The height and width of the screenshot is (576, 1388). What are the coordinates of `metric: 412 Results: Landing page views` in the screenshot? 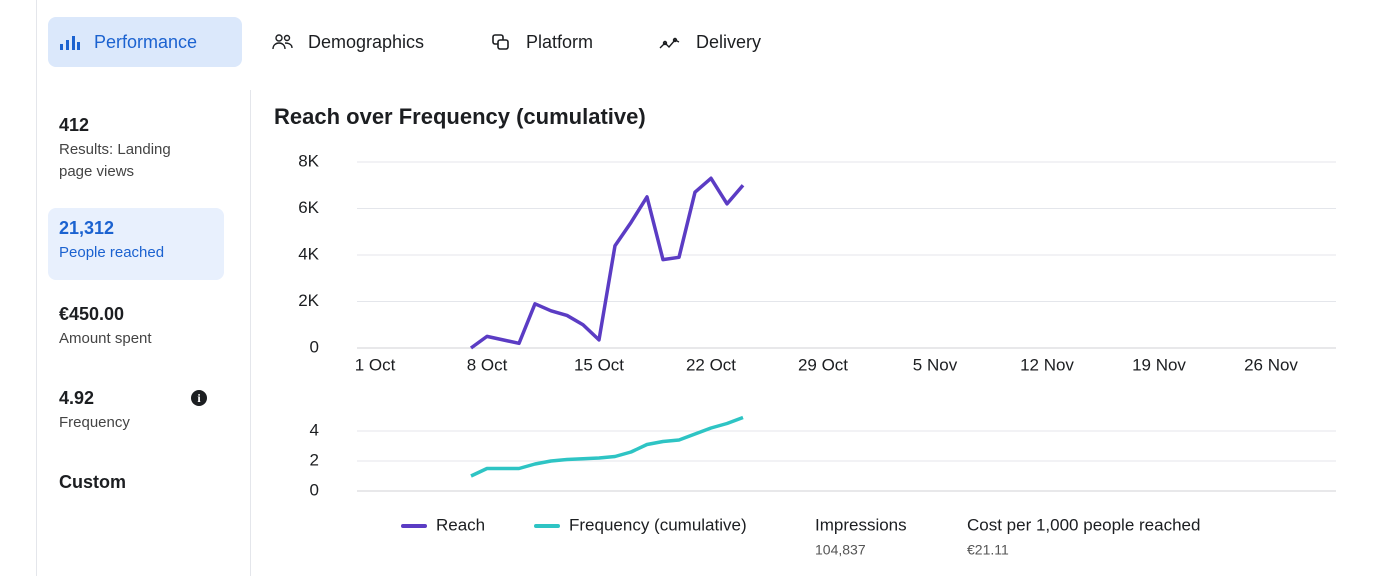 It's located at (136, 149).